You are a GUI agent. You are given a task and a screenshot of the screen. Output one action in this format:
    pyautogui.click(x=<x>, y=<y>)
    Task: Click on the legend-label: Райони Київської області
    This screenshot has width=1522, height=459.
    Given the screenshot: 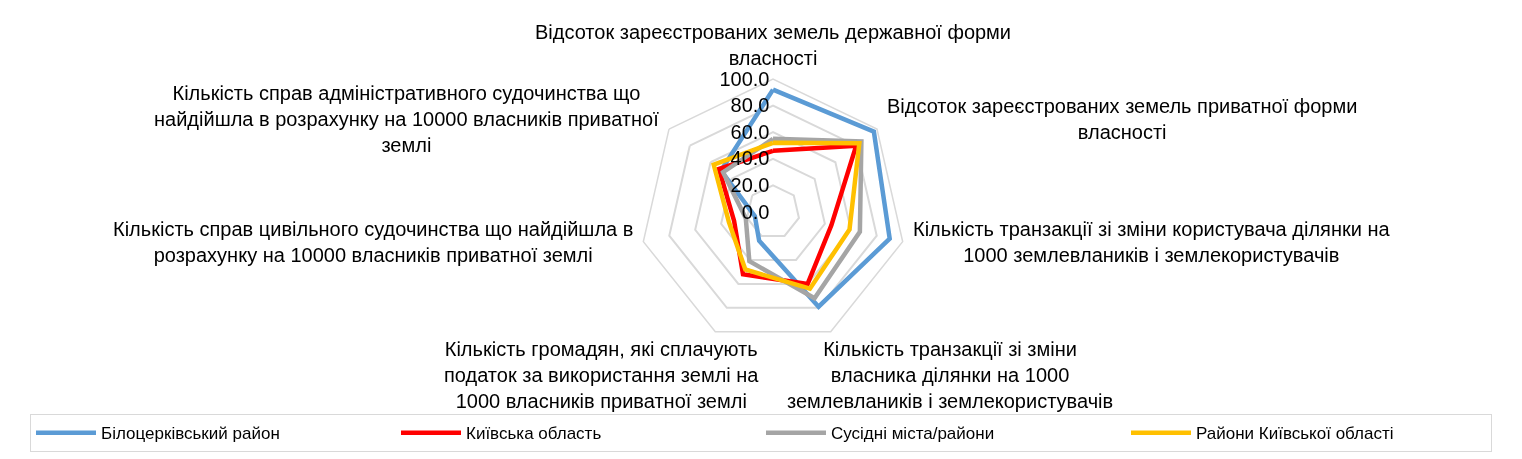 What is the action you would take?
    pyautogui.click(x=1295, y=434)
    